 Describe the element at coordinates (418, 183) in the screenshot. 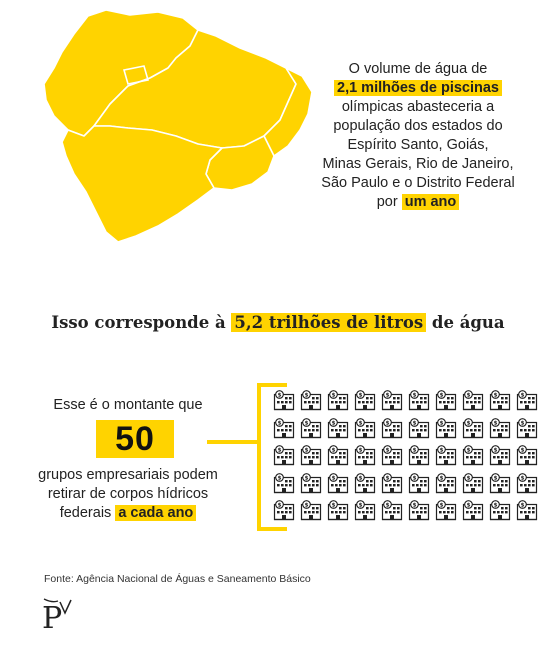

I see `intro-line-7: São Paulo e o Distrito Federal` at that location.